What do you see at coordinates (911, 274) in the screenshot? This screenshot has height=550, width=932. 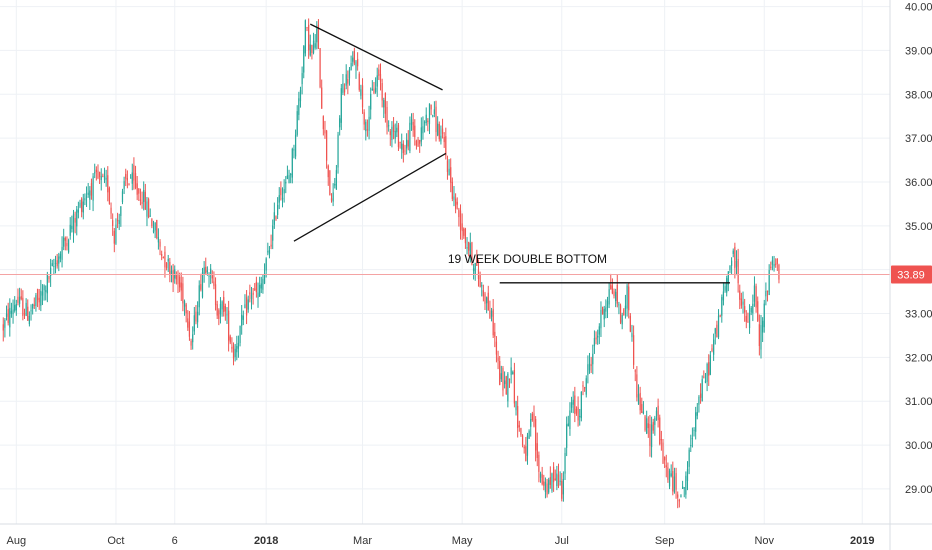 I see `last-price-tag` at bounding box center [911, 274].